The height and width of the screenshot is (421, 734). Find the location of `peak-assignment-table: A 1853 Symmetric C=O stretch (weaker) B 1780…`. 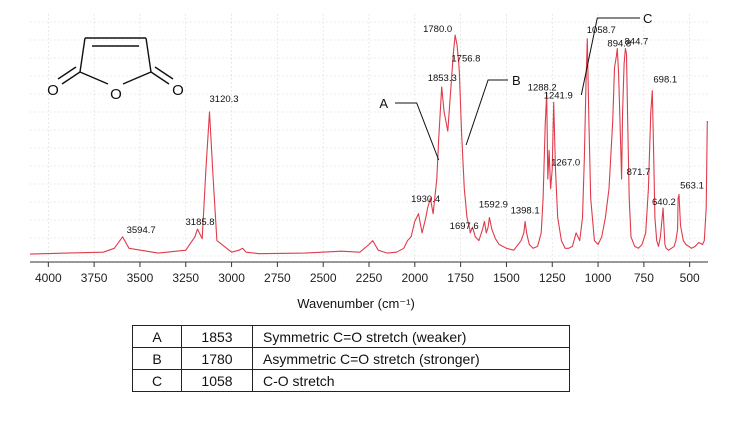

peak-assignment-table: A 1853 Symmetric C=O stretch (weaker) B 1780… is located at coordinates (351, 358).